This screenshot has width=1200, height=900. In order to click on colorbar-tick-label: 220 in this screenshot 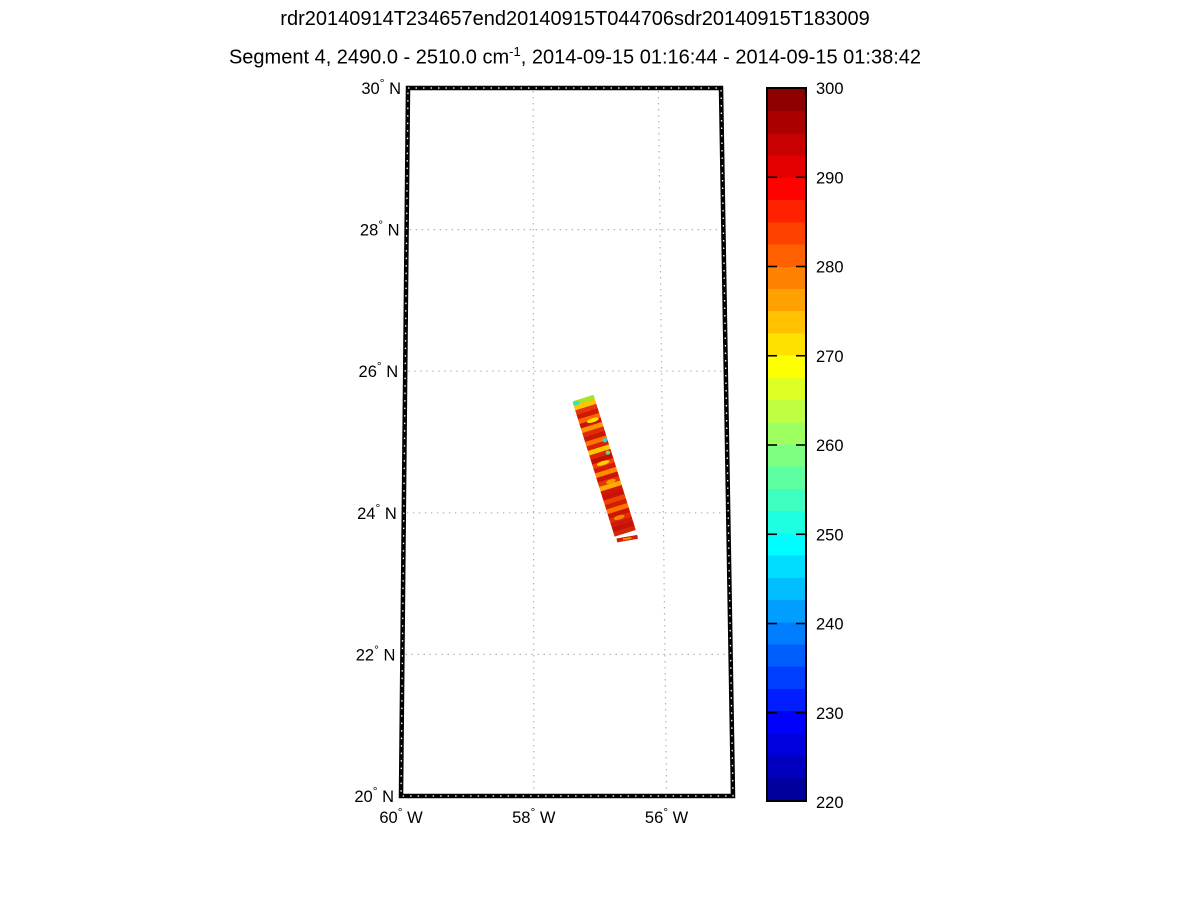, I will do `click(830, 803)`.